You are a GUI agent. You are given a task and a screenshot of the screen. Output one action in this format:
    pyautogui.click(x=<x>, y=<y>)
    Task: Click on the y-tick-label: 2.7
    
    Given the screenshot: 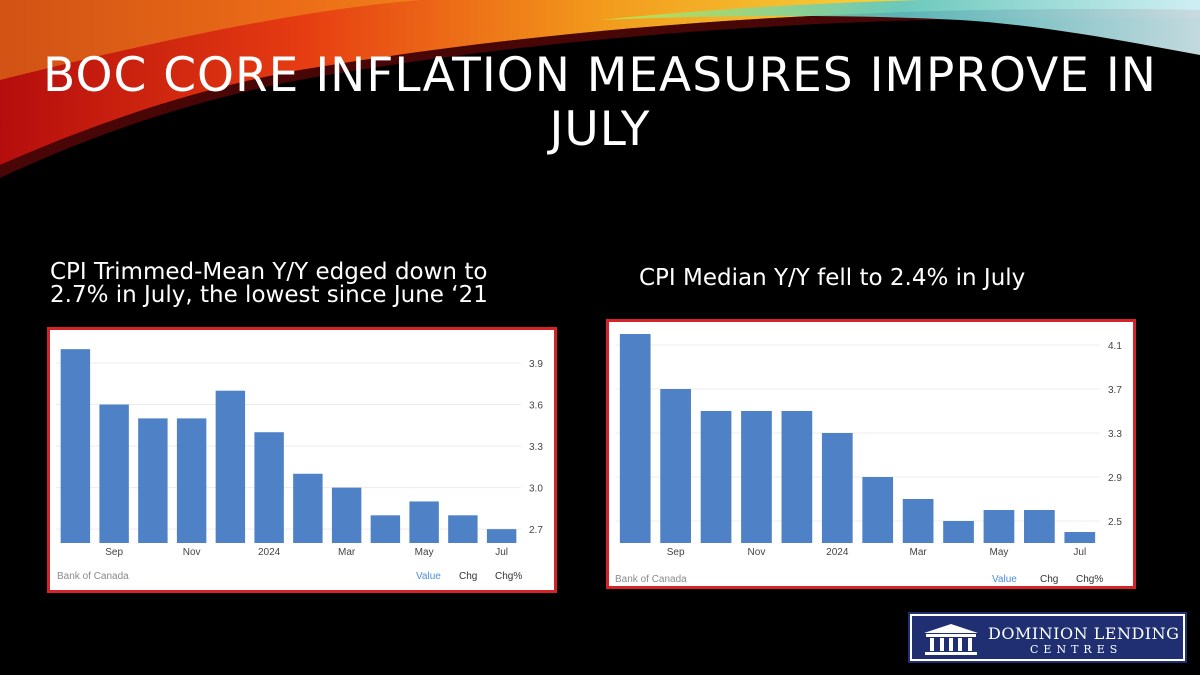 What is the action you would take?
    pyautogui.click(x=536, y=530)
    